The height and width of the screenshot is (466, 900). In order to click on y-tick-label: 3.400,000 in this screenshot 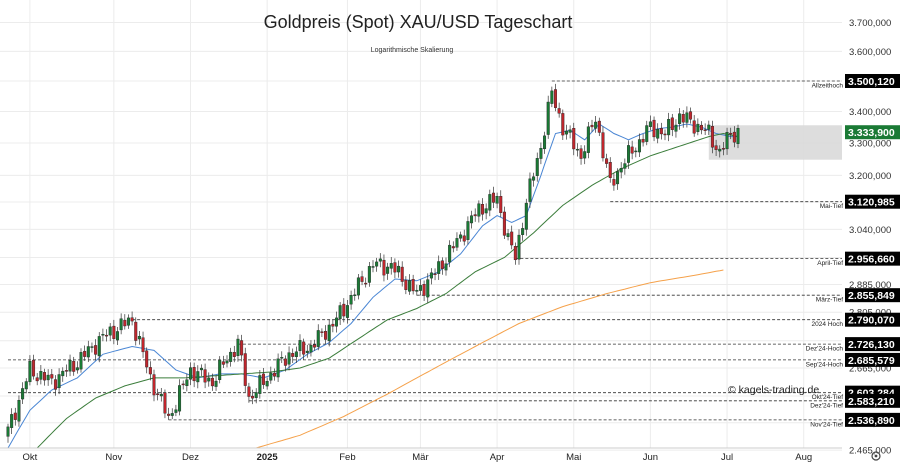, I will do `click(870, 112)`.